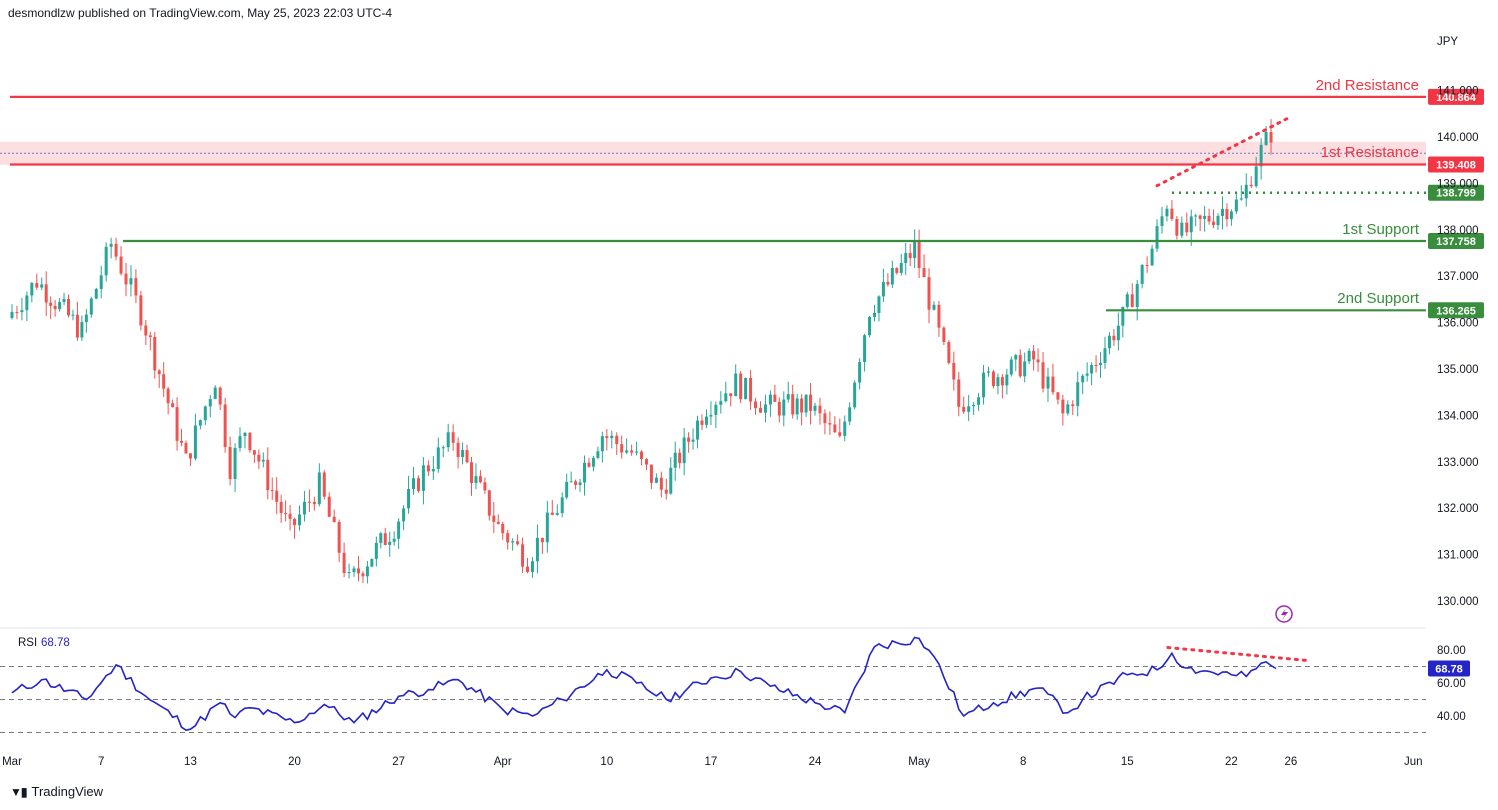 This screenshot has height=810, width=1498. I want to click on level-tag-text-r1: 139.408, so click(1456, 165).